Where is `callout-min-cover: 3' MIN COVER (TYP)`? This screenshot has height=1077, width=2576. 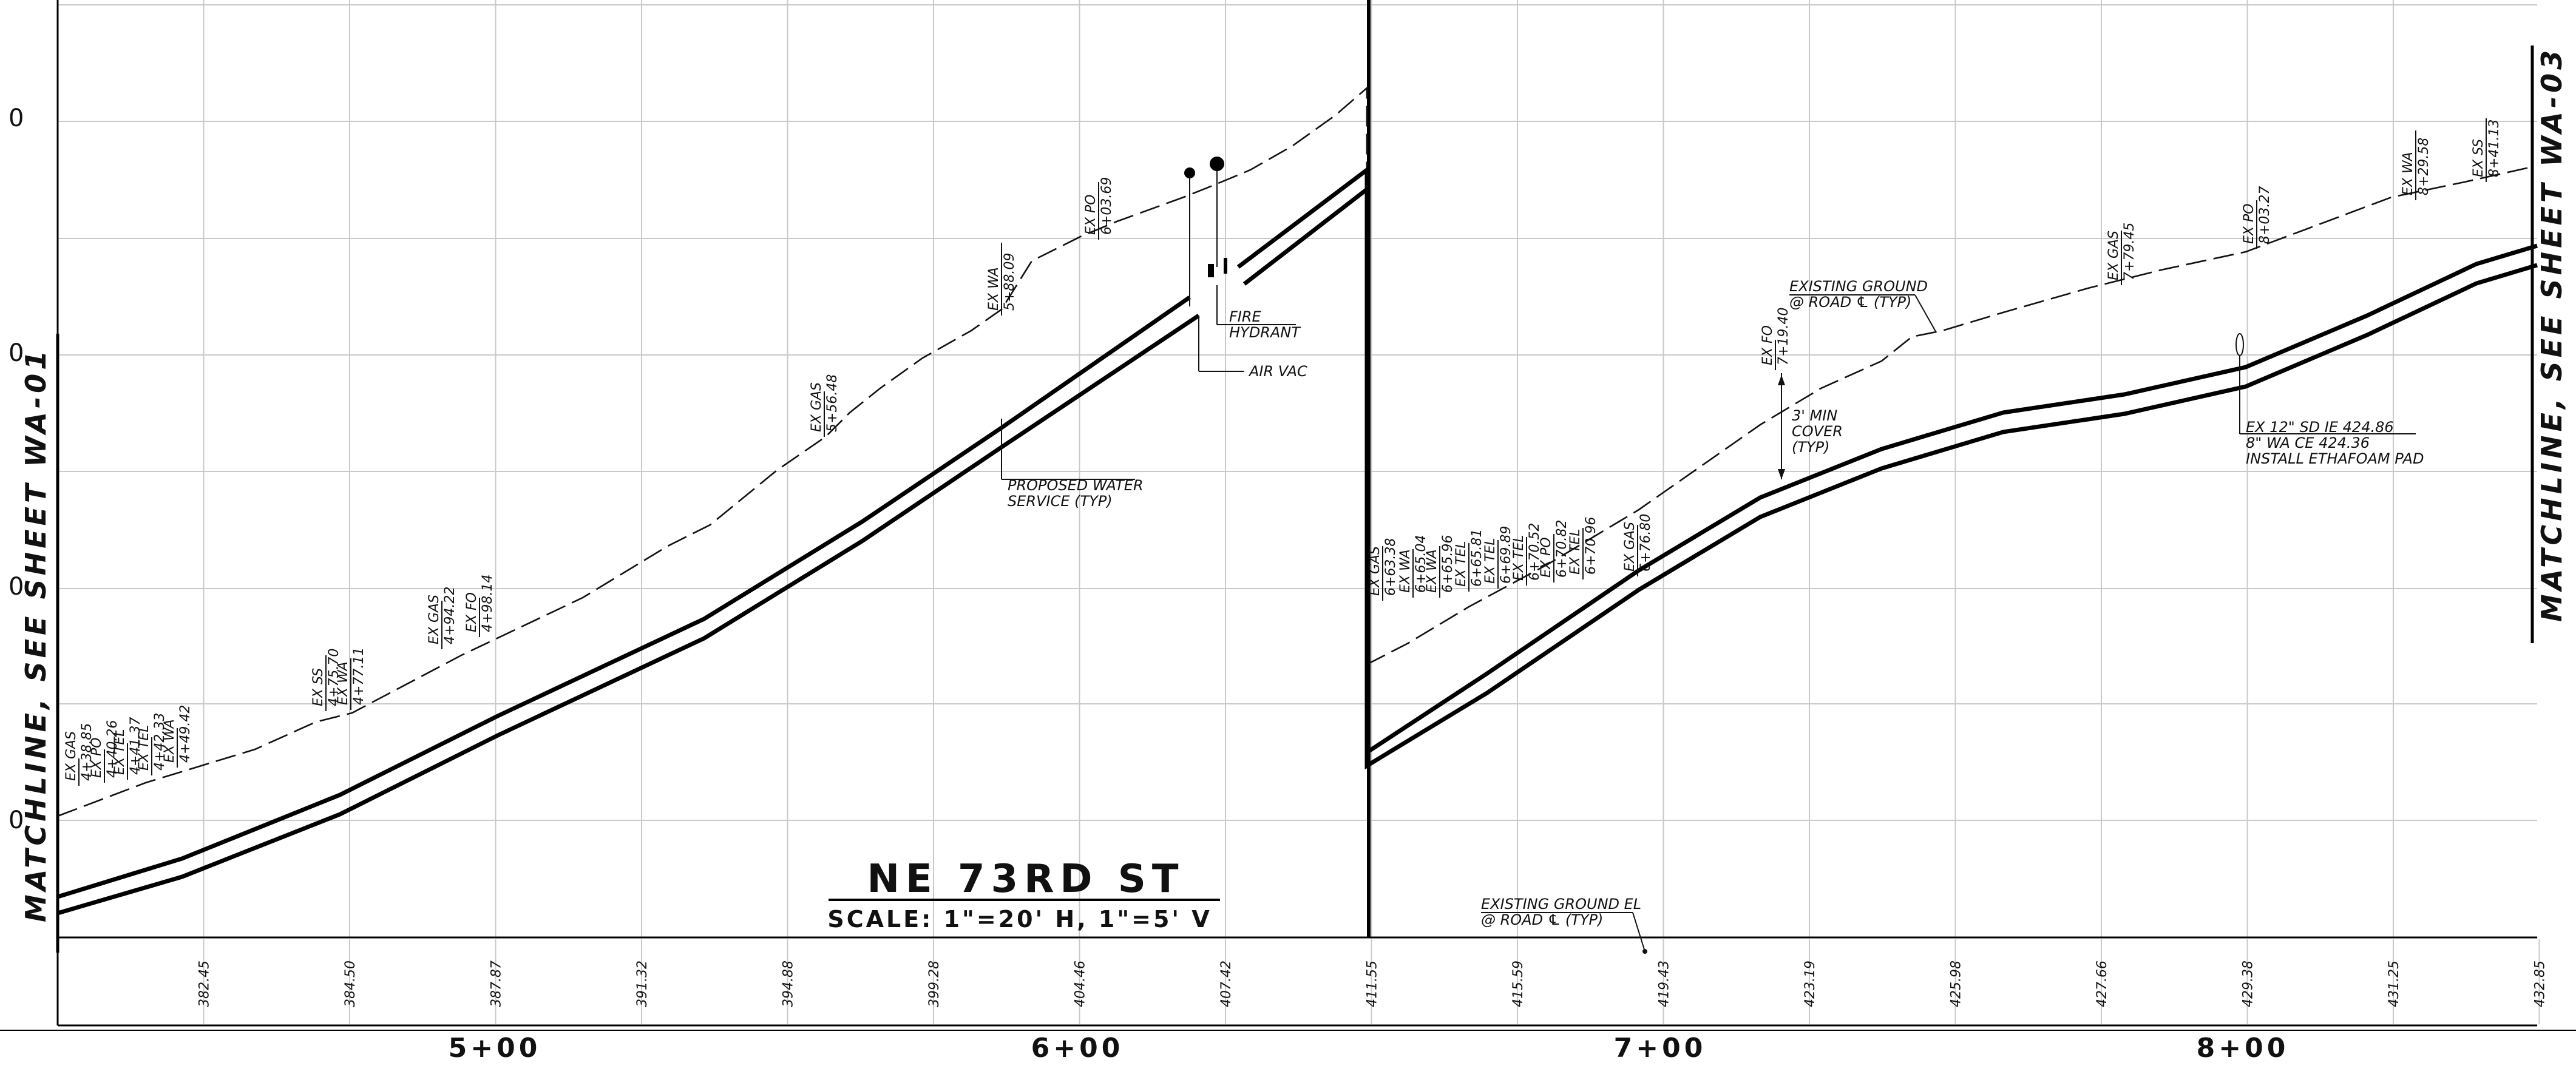 callout-min-cover: 3' MIN COVER (TYP) is located at coordinates (1810, 426).